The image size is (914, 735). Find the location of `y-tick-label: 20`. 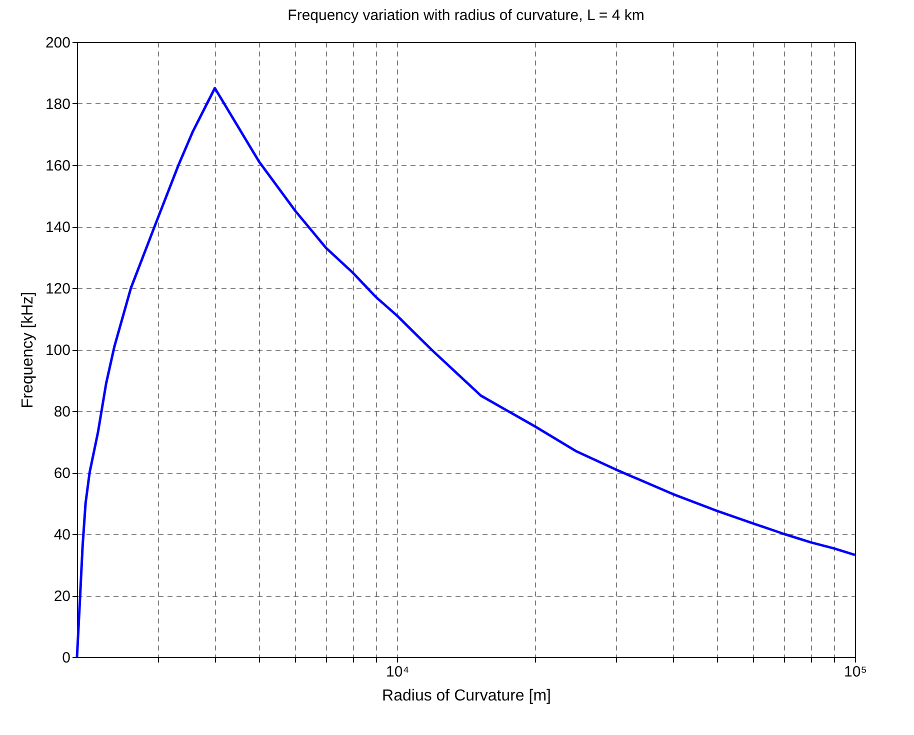

y-tick-label: 20 is located at coordinates (62, 596).